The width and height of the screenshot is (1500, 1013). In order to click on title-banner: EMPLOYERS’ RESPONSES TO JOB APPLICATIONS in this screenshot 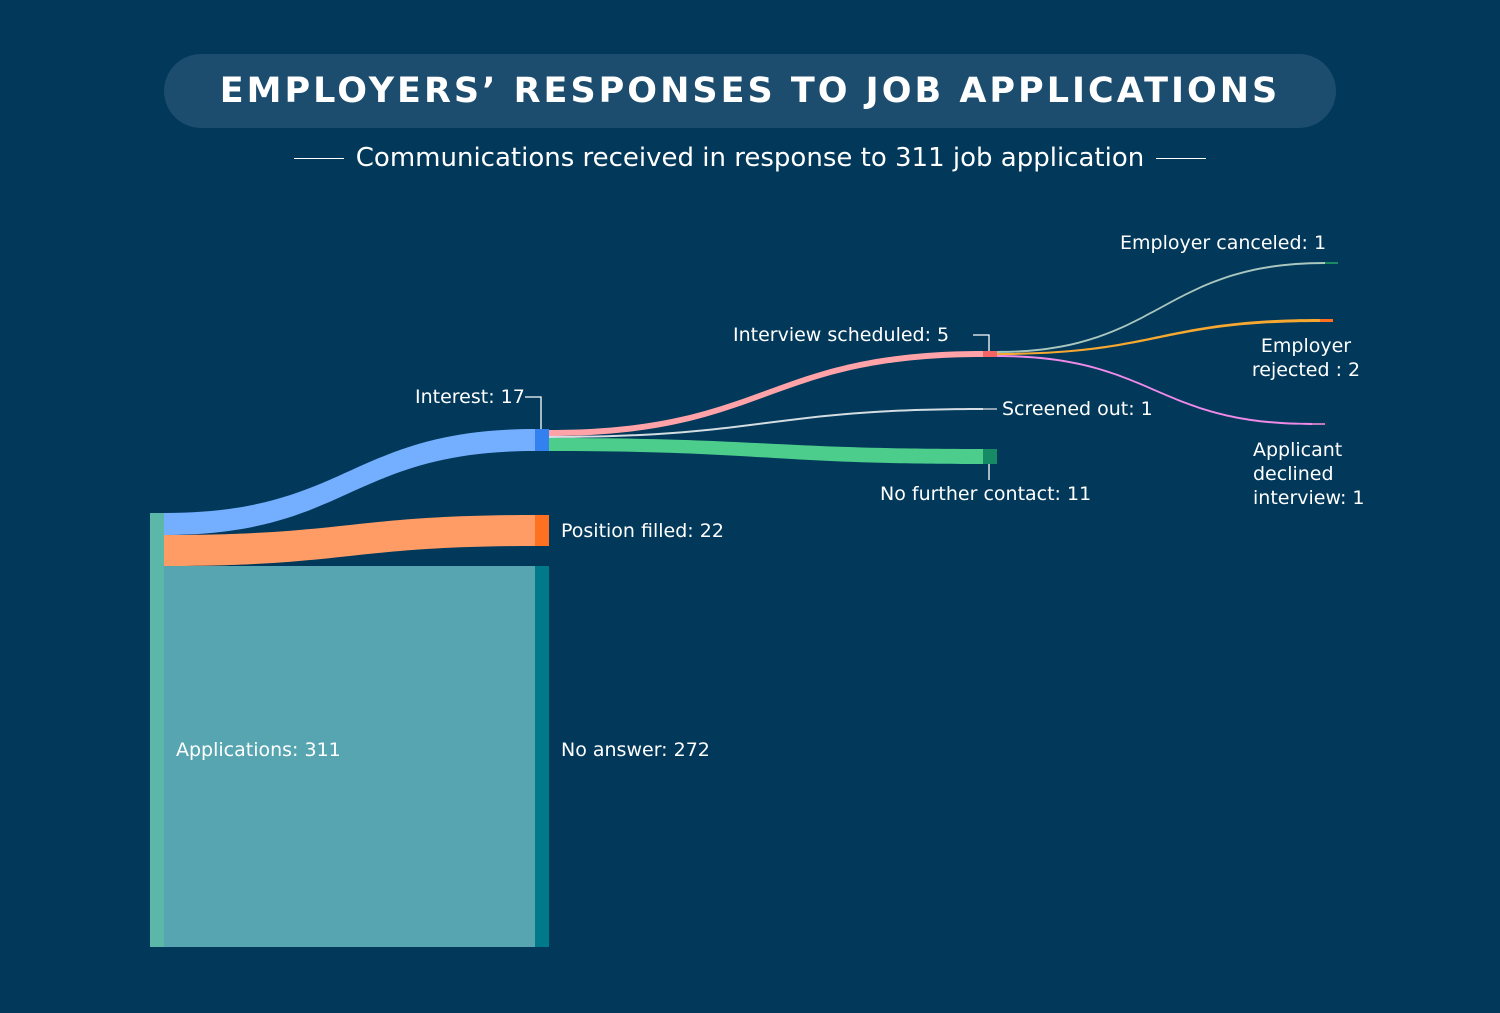, I will do `click(750, 91)`.